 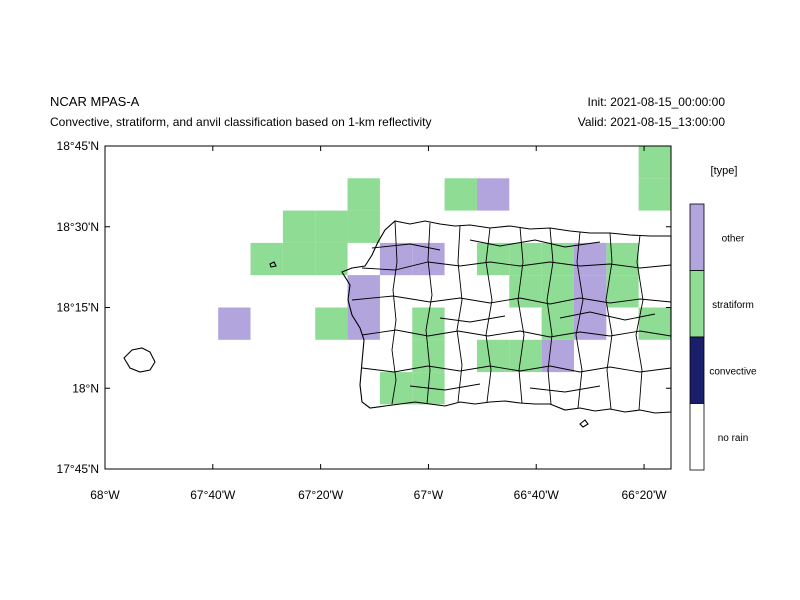 I want to click on valid-time: Valid: 2021-08-15_13:00:00, so click(x=651, y=122).